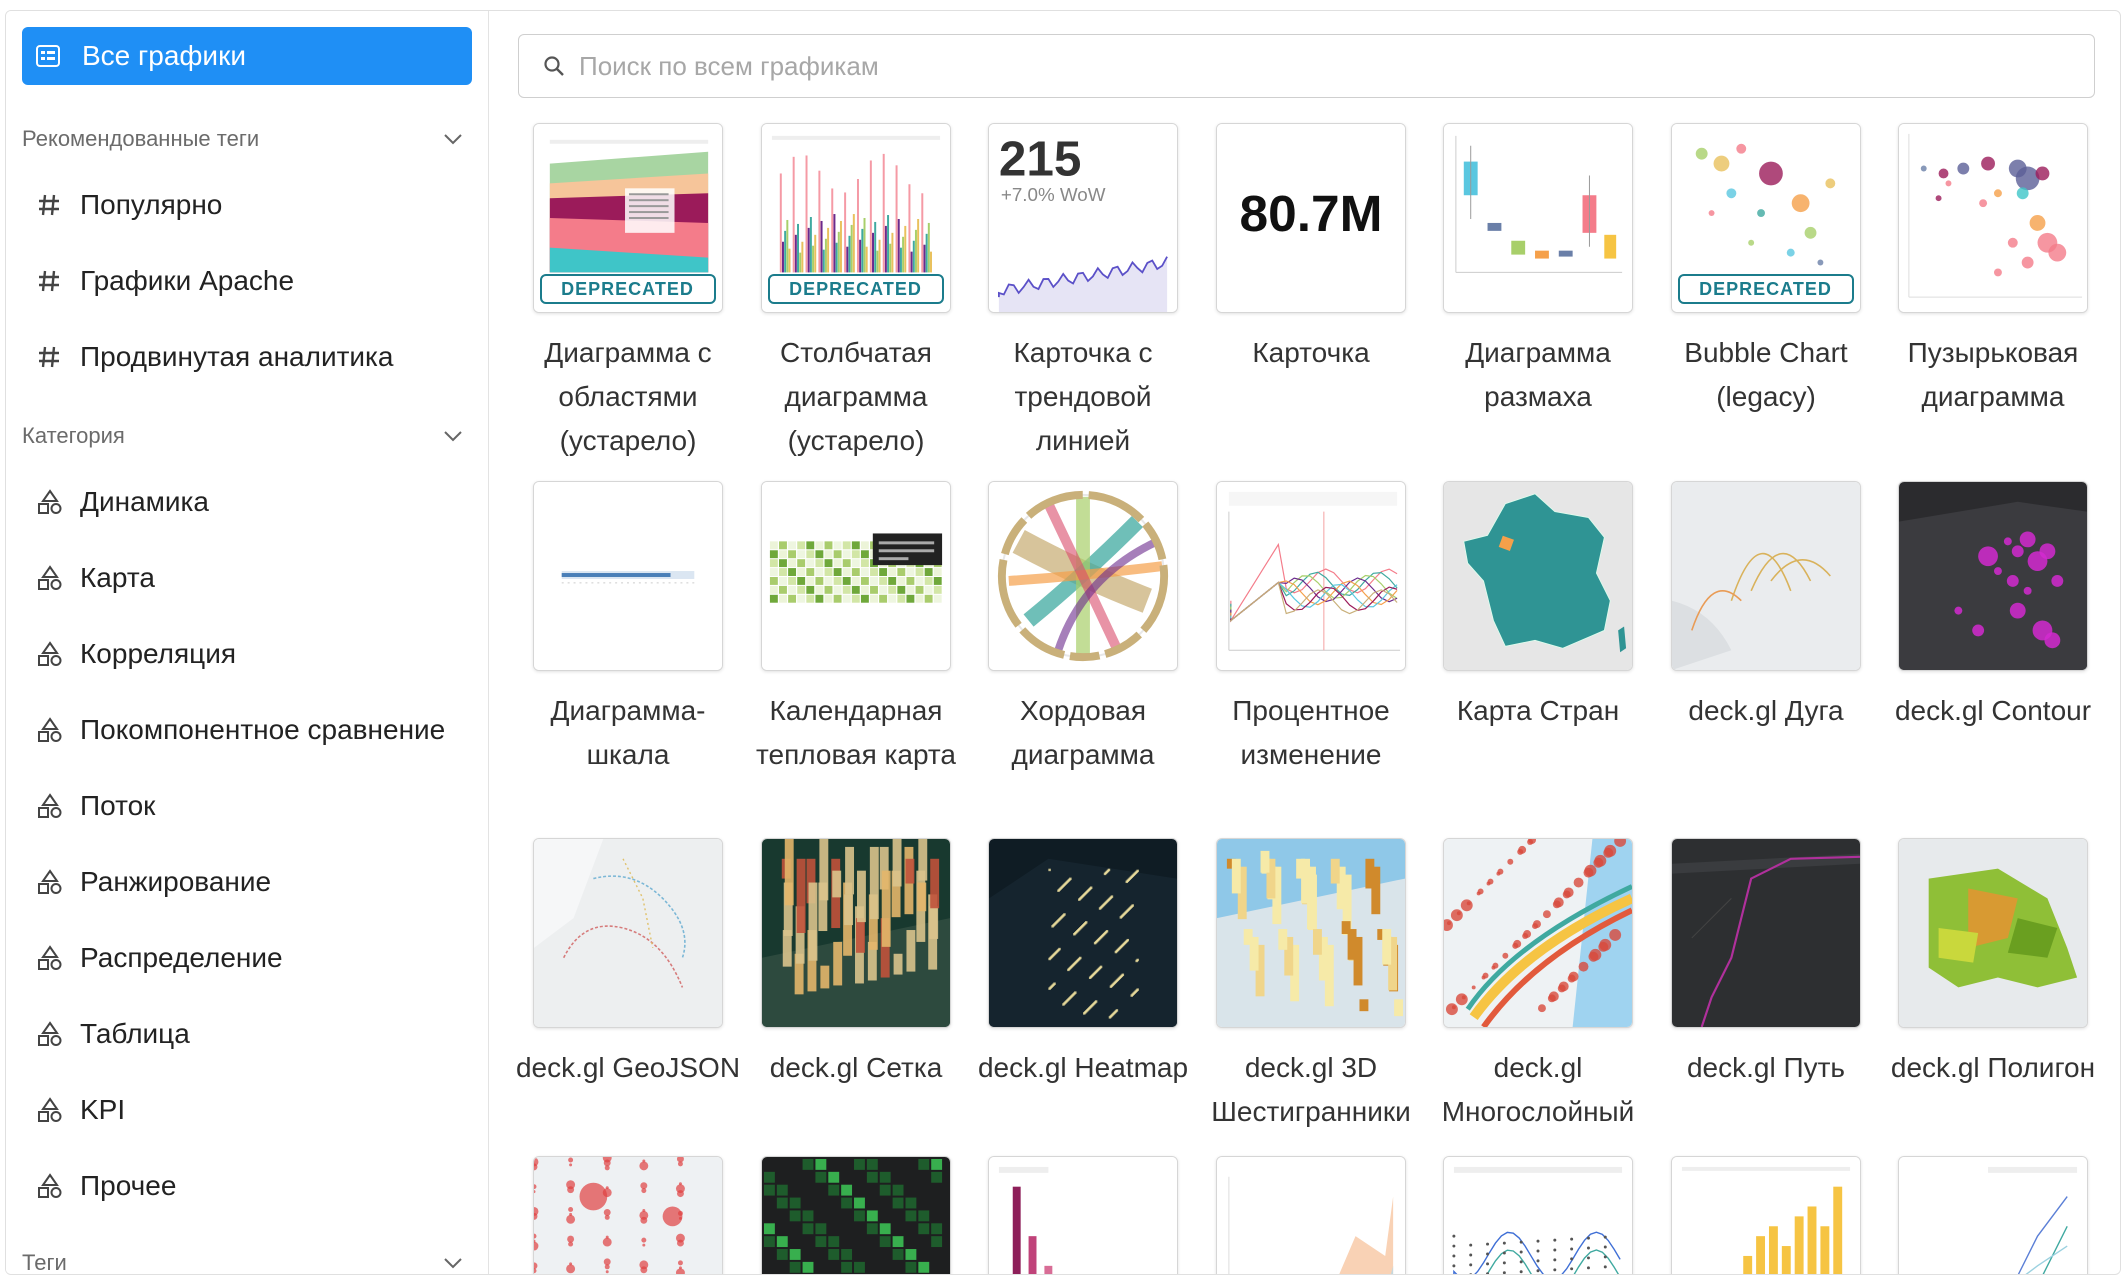 Image resolution: width=2126 pixels, height=1282 pixels. I want to click on all-charts-label: Все графики, so click(164, 55).